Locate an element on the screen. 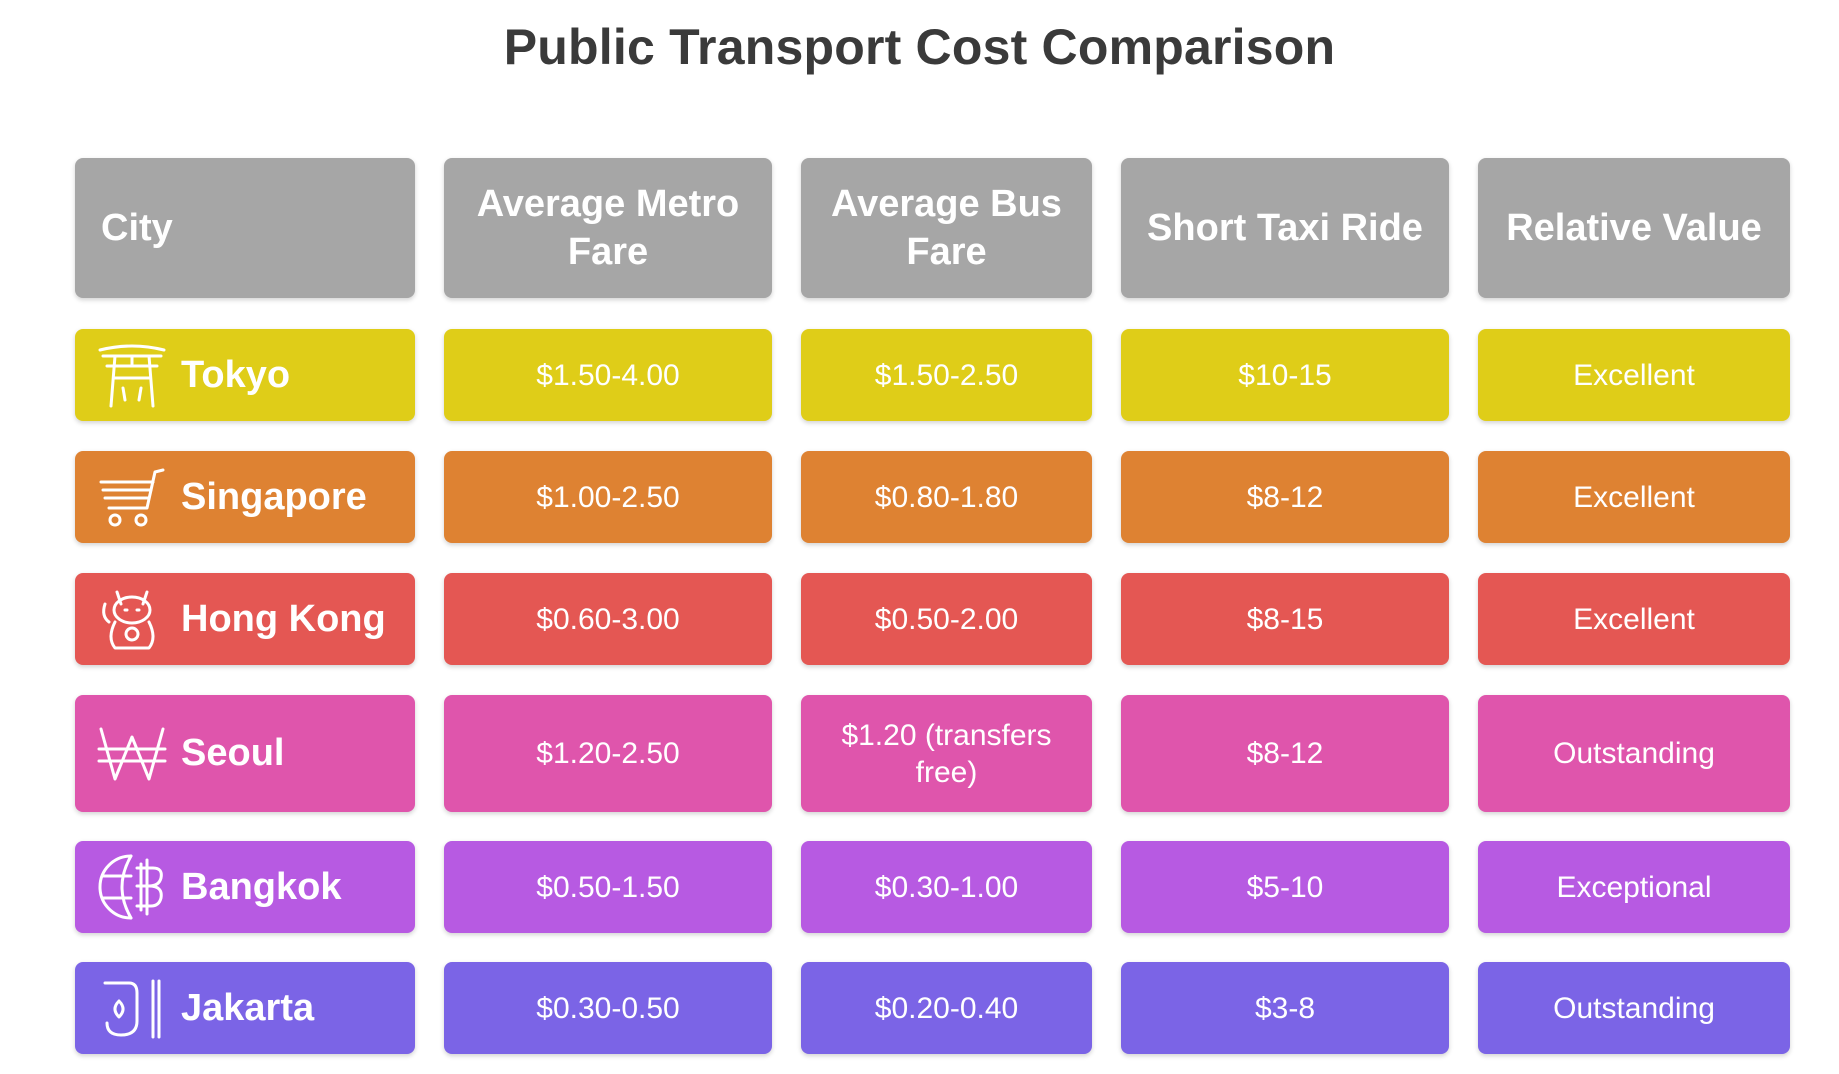  metro-fare: $0.60-3.00 is located at coordinates (608, 619).